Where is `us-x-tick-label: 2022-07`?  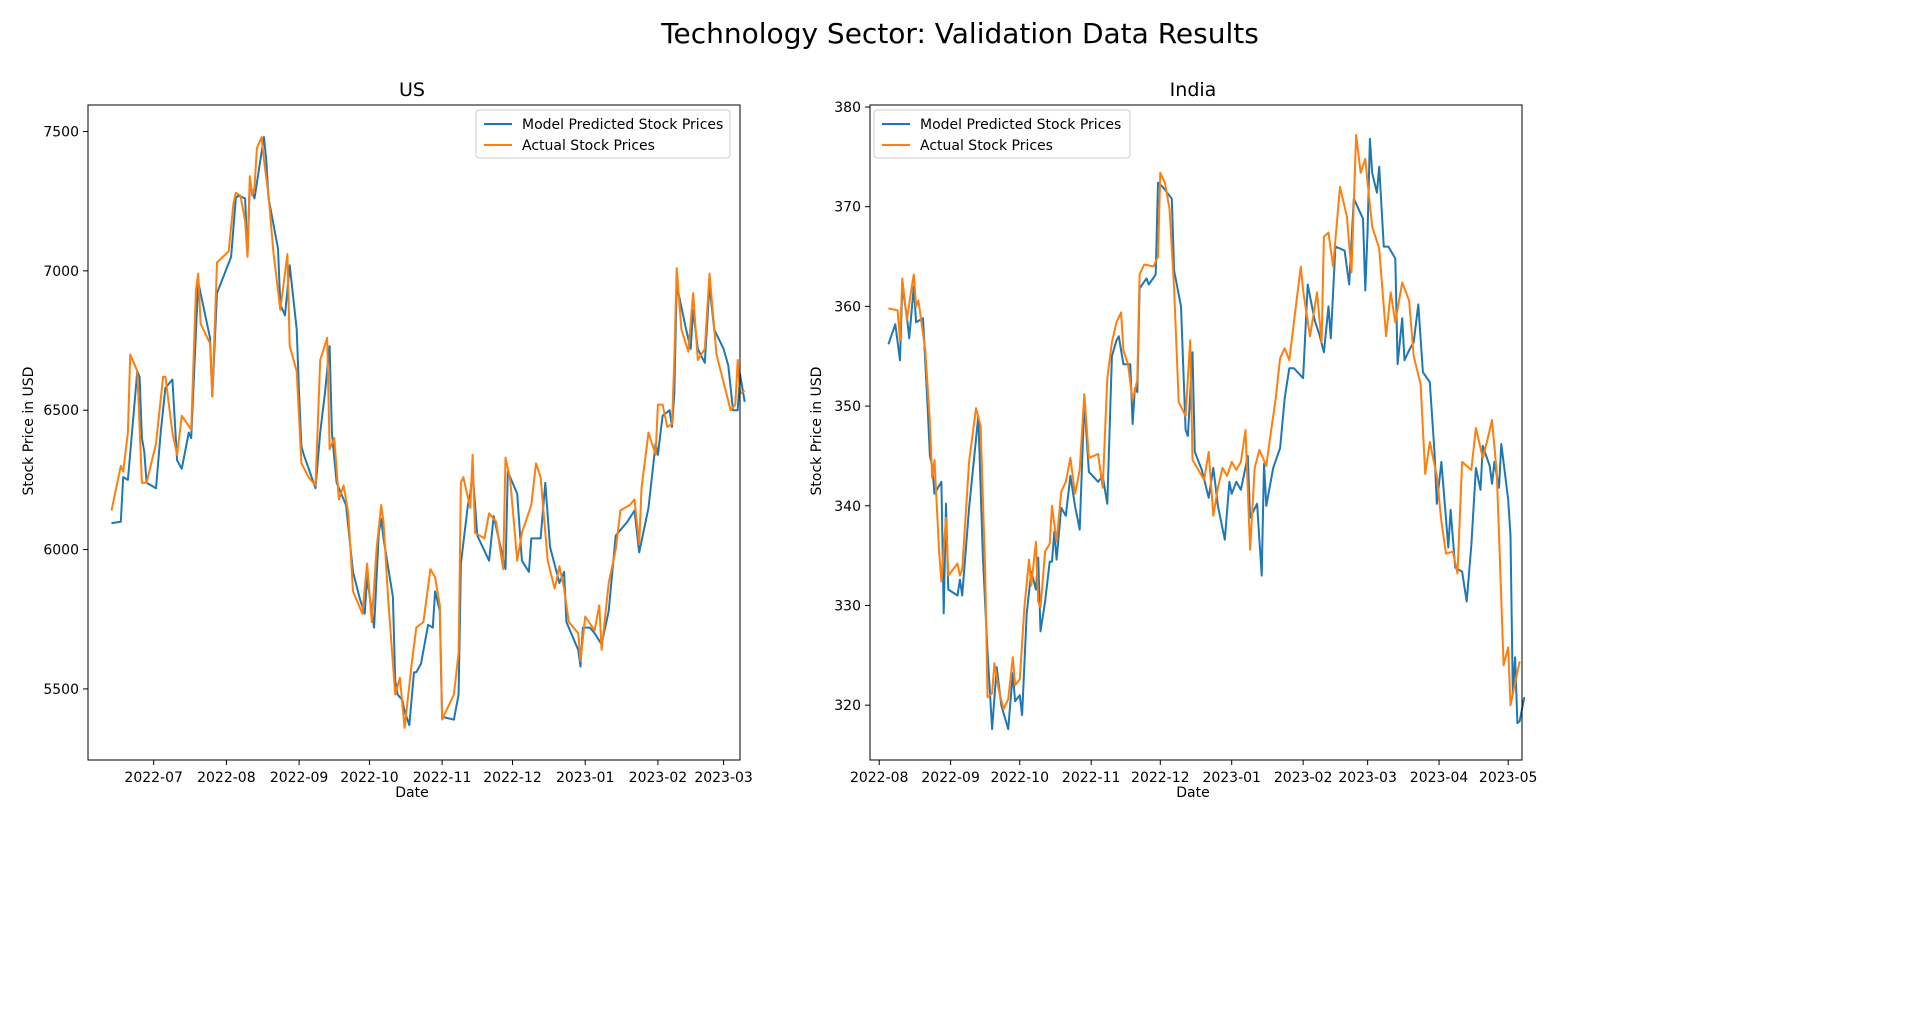 us-x-tick-label: 2022-07 is located at coordinates (153, 778).